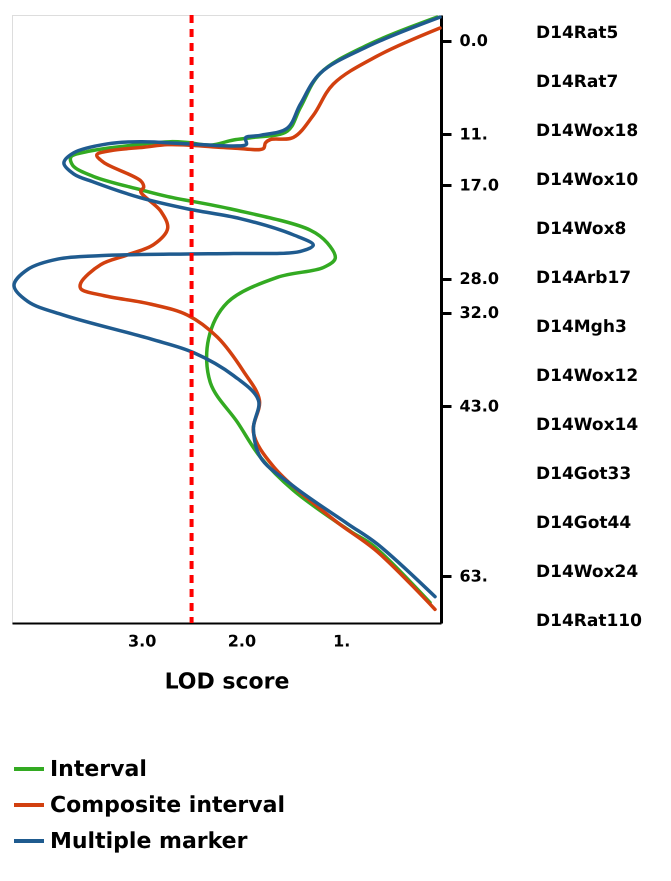 The height and width of the screenshot is (881, 671). I want to click on x-tick-label: 1., so click(341, 641).